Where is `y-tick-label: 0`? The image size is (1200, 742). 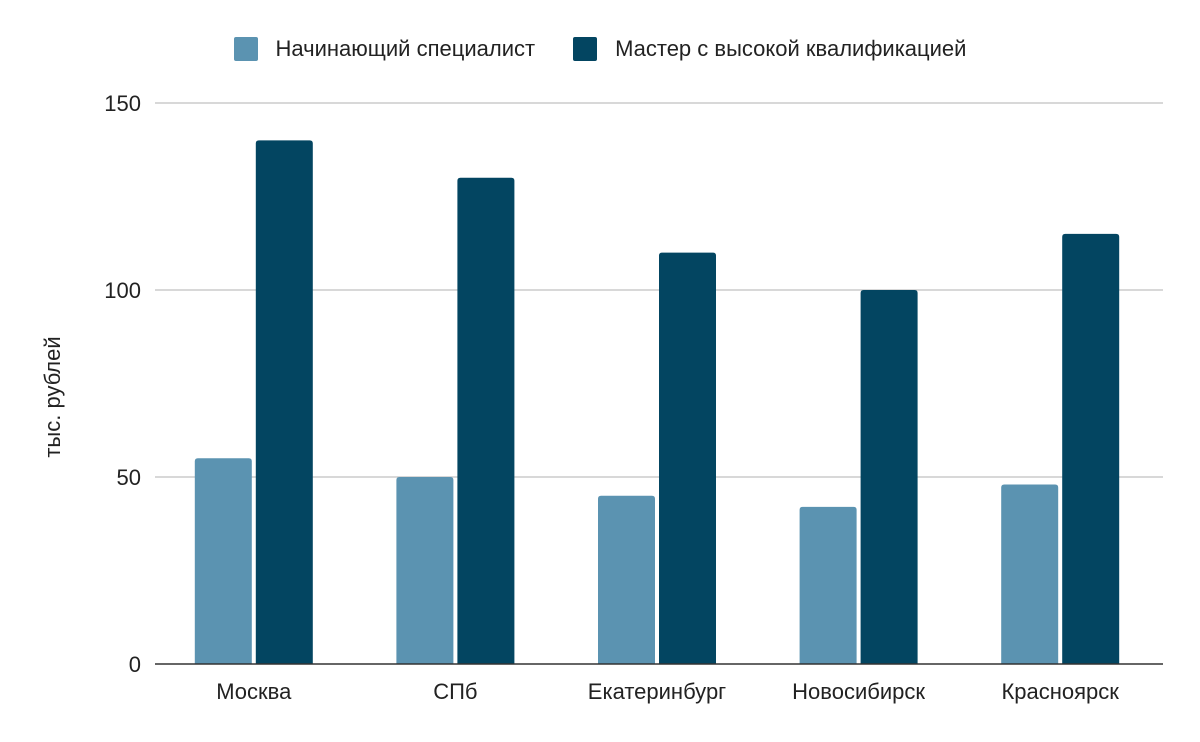 y-tick-label: 0 is located at coordinates (135, 664).